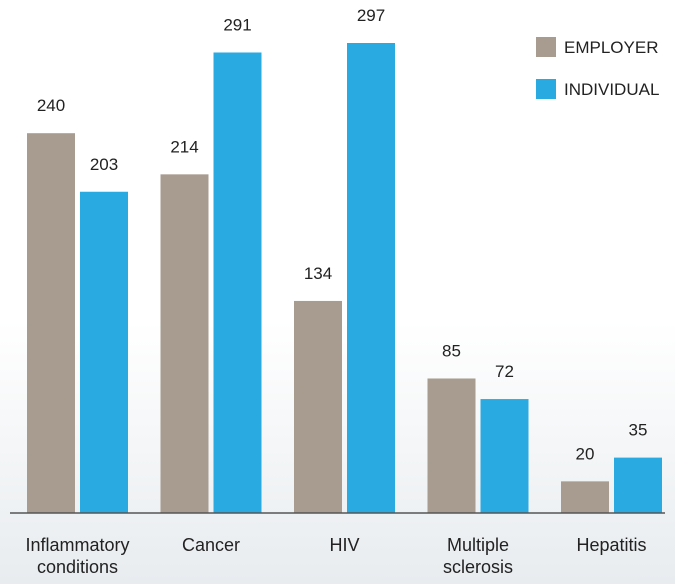 The width and height of the screenshot is (675, 584). What do you see at coordinates (104, 164) in the screenshot?
I see `data-label: 203` at bounding box center [104, 164].